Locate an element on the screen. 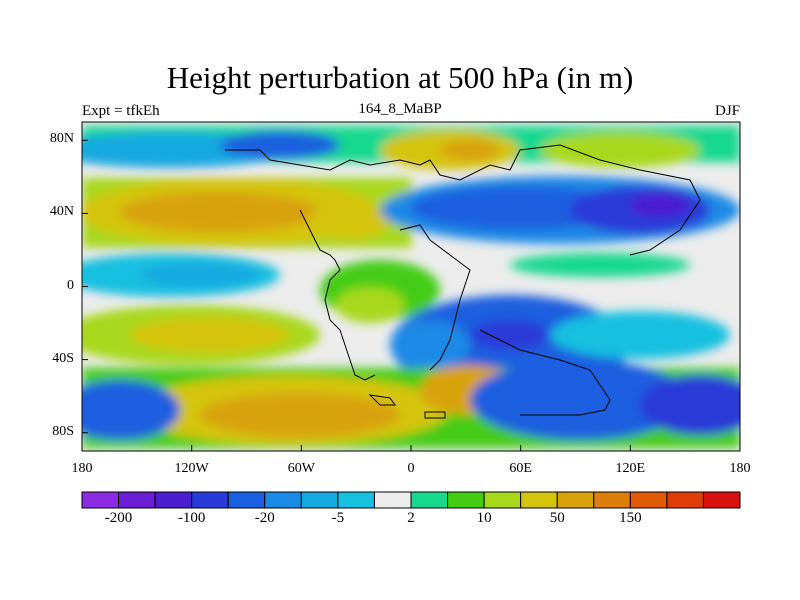 This screenshot has height=600, width=800. colorbar-label: -200 is located at coordinates (118, 518).